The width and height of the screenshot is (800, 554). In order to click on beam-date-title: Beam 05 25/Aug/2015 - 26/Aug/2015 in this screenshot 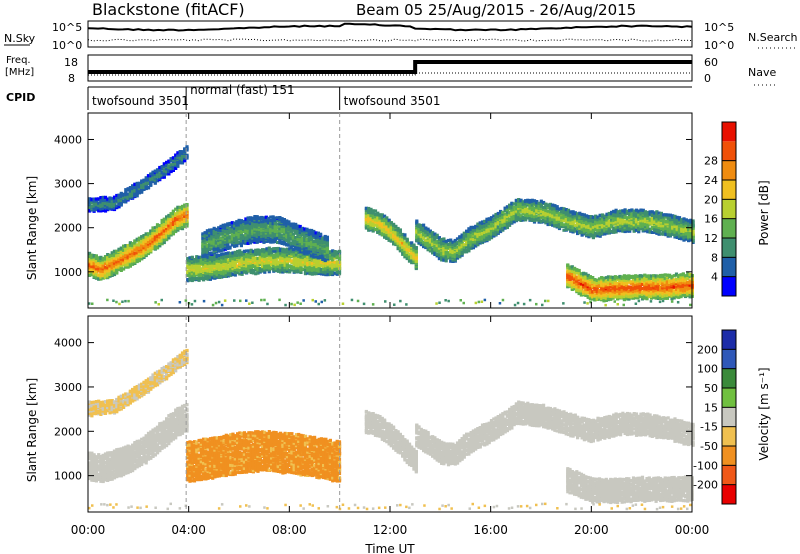, I will do `click(496, 10)`.